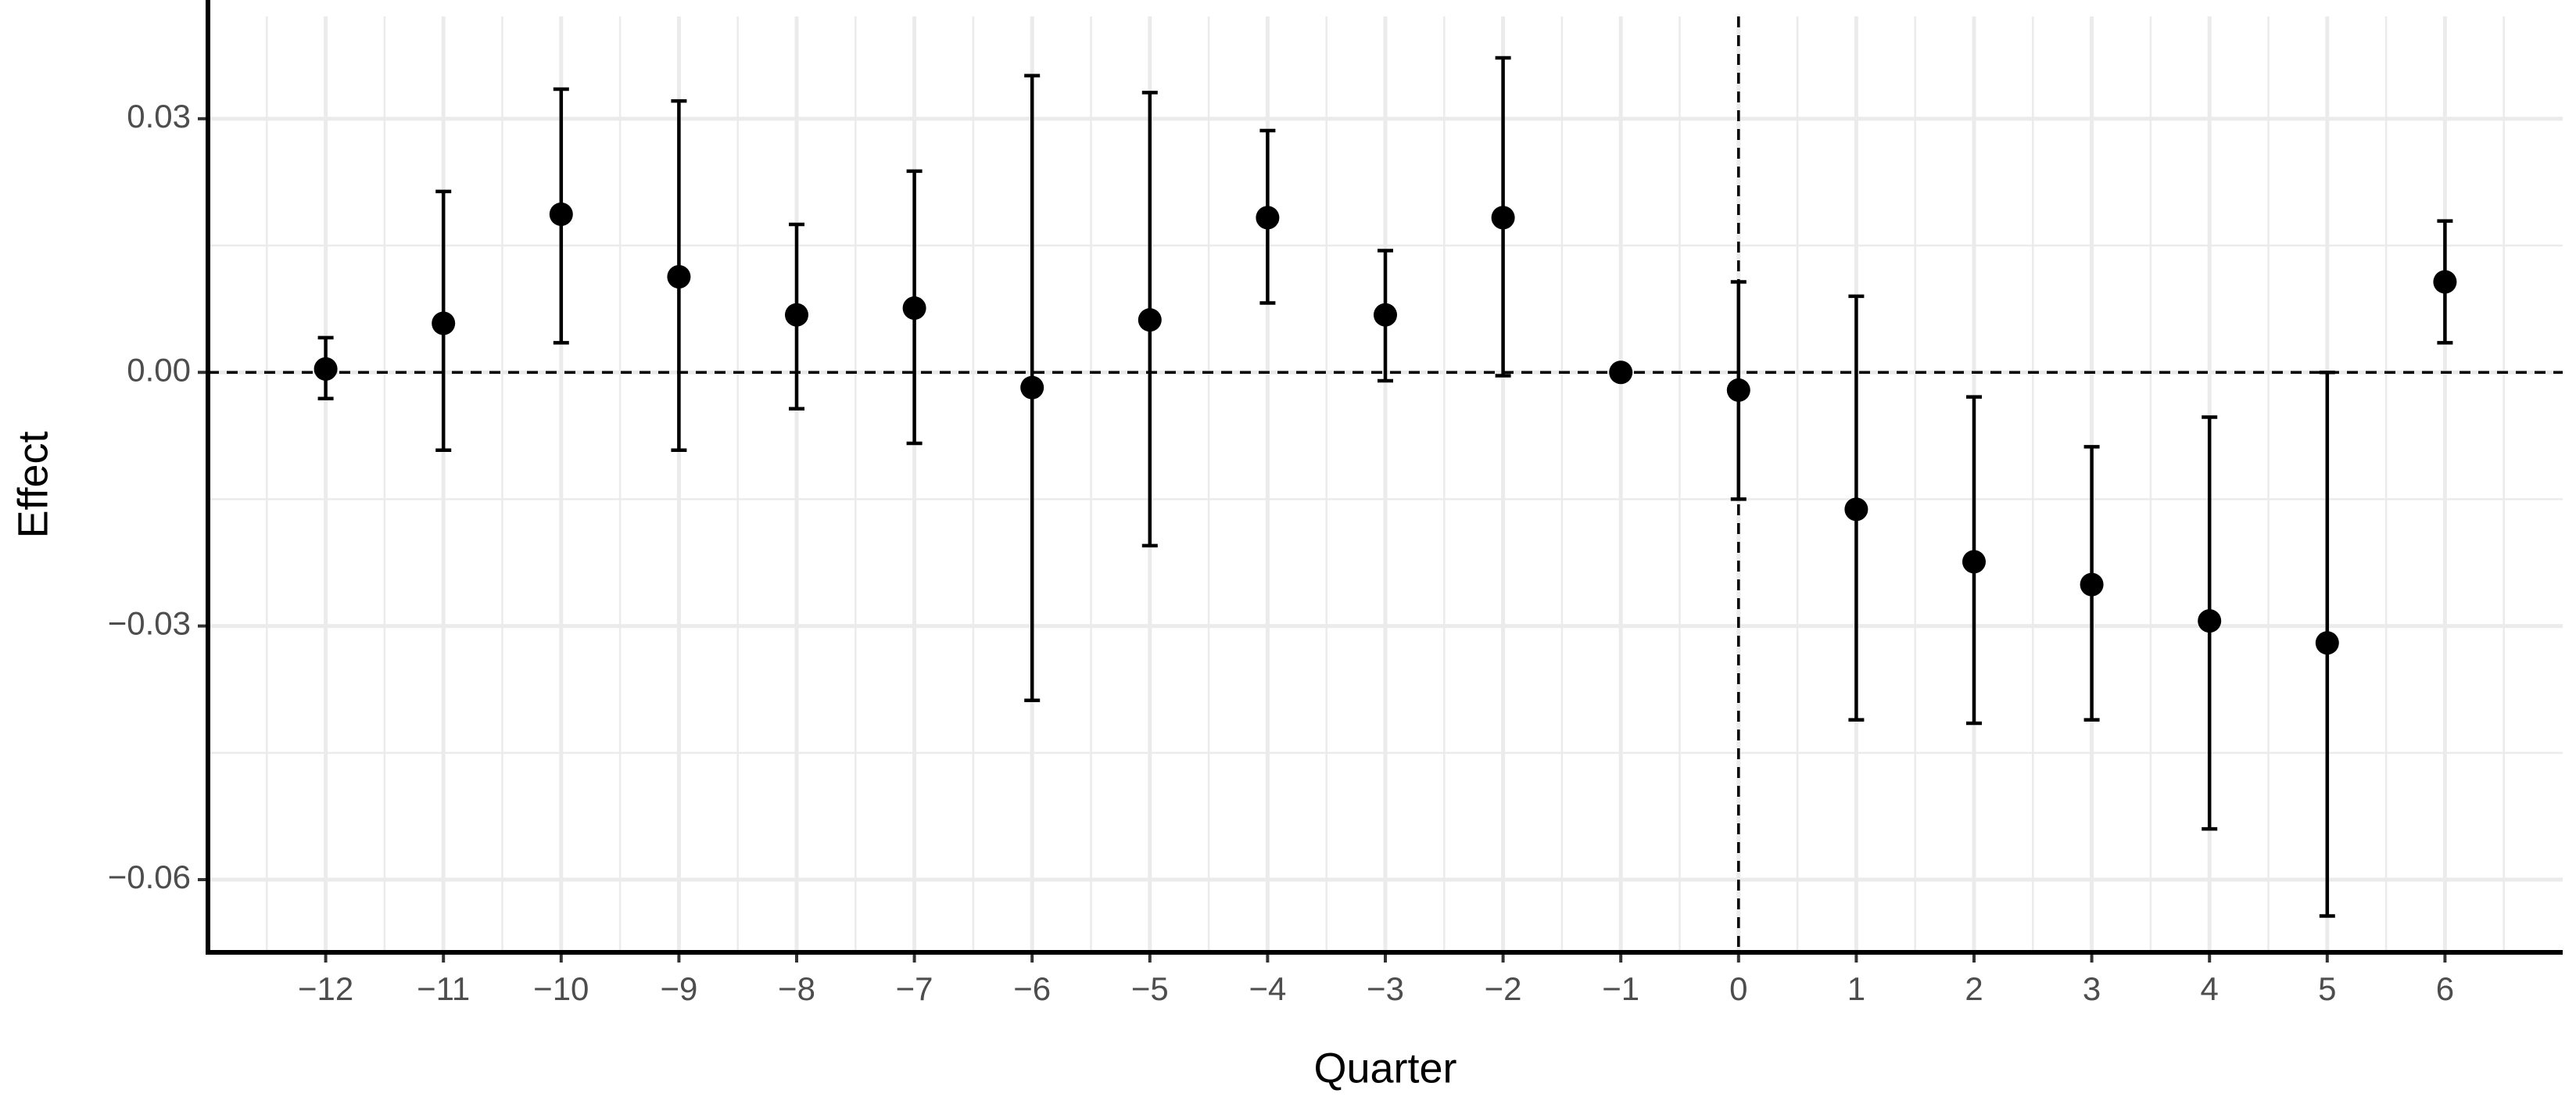  I want to click on y-tick-label: 0.00, so click(159, 369).